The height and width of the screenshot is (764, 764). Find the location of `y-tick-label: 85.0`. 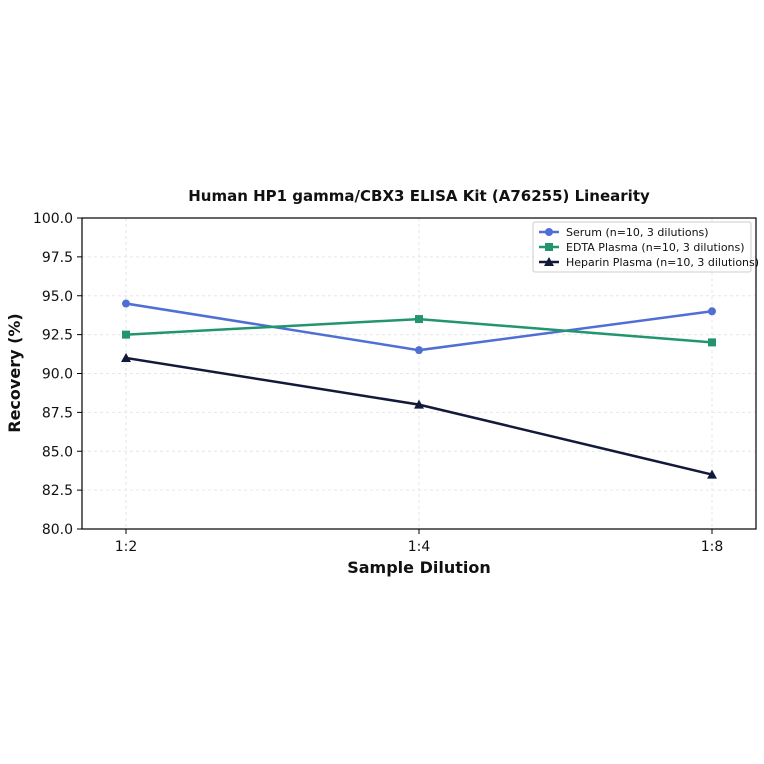

y-tick-label: 85.0 is located at coordinates (57, 452).